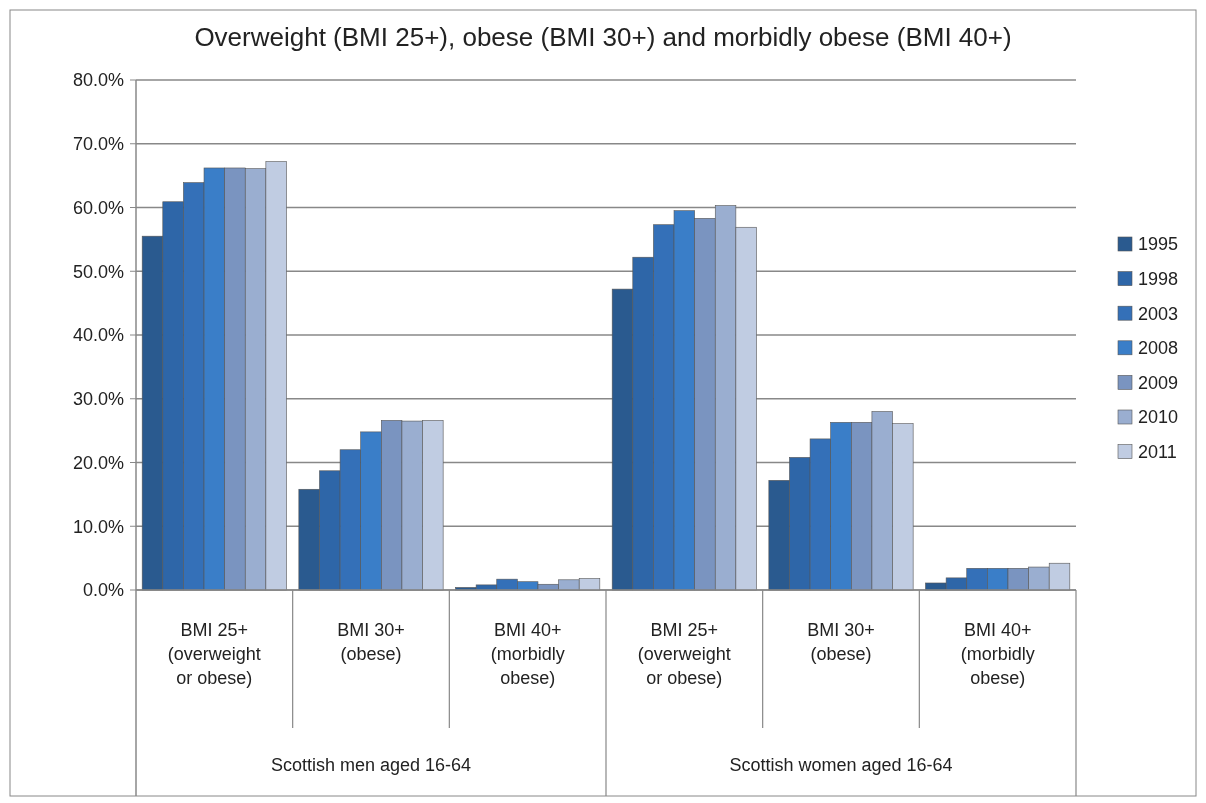 The width and height of the screenshot is (1206, 803). Describe the element at coordinates (371, 765) in the screenshot. I see `text: Scottish men aged 16-64` at that location.